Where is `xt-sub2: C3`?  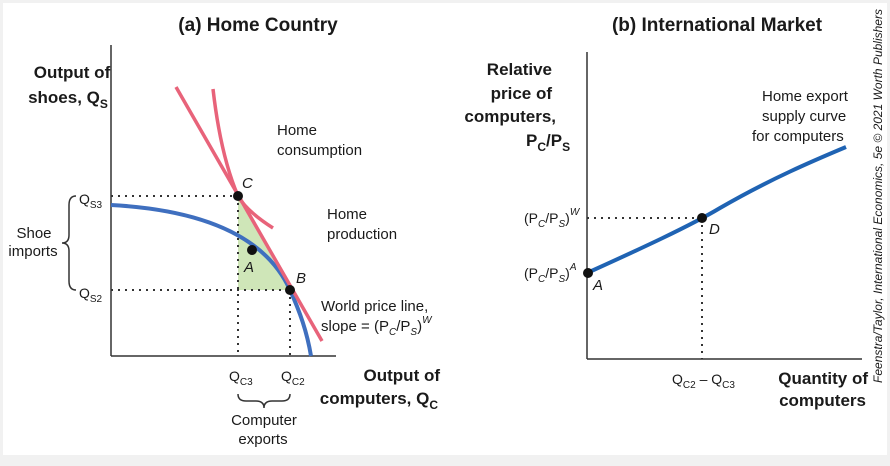 xt-sub2: C3 is located at coordinates (728, 385).